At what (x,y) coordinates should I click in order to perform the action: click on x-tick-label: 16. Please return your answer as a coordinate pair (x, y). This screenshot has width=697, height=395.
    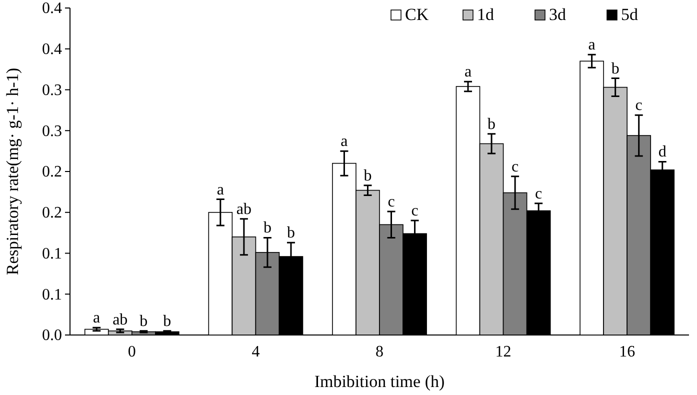
    Looking at the image, I should click on (627, 351).